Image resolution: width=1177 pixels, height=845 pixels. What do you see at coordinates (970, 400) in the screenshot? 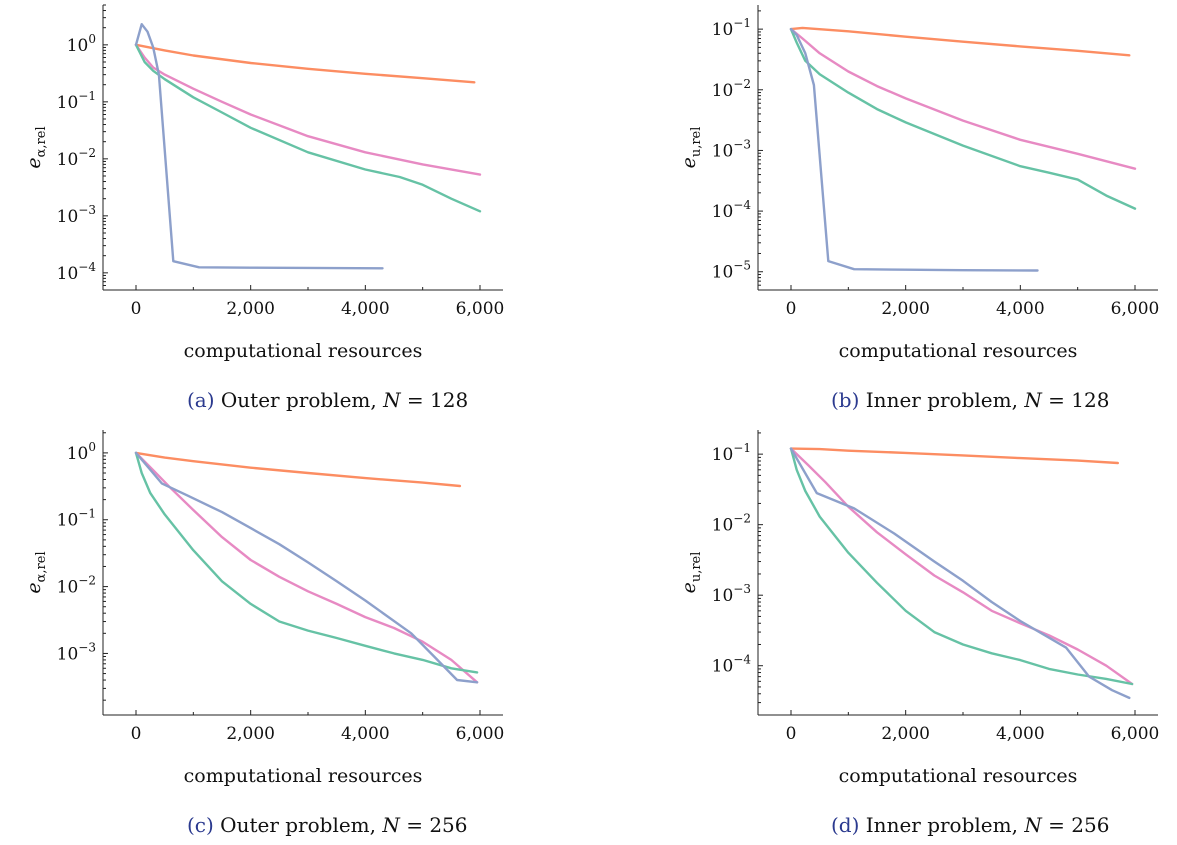
I see `panel-caption: (b) Inner problem, N = 128` at bounding box center [970, 400].